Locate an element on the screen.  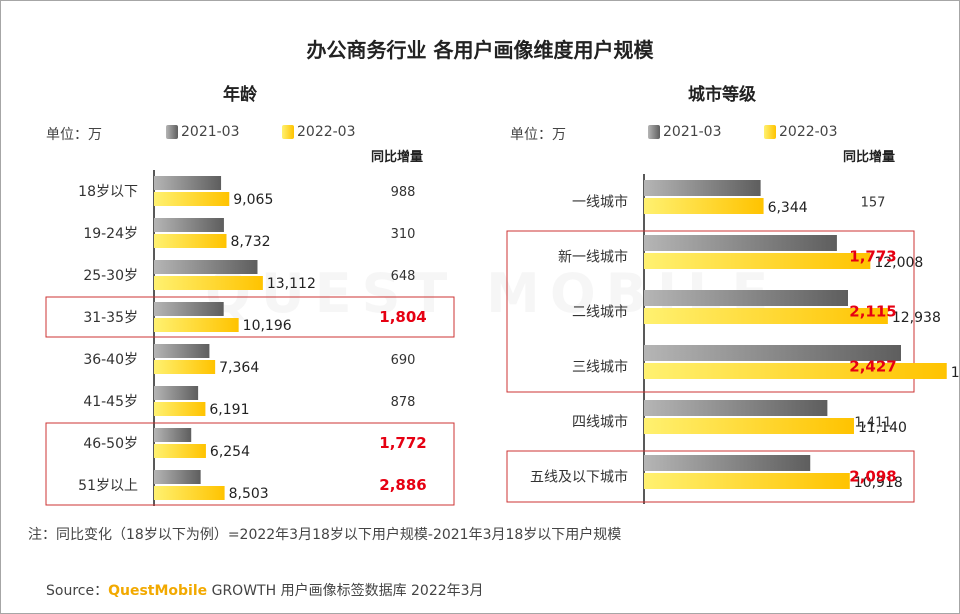
age-category-label: 18岁以下 is located at coordinates (108, 192).